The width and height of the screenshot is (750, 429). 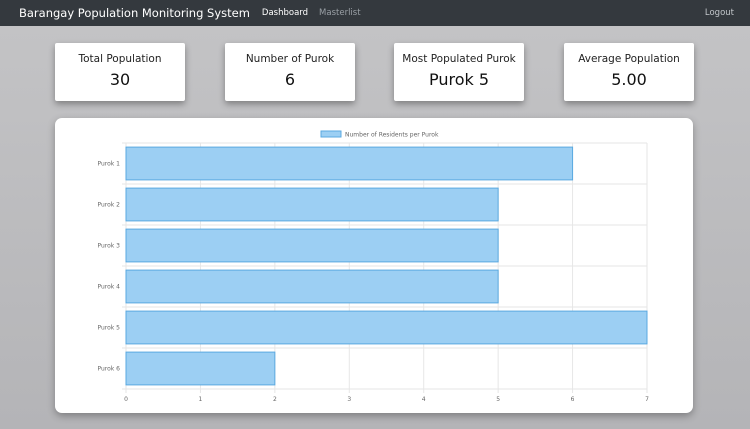 I want to click on category-label: Purok 6, so click(x=108, y=369).